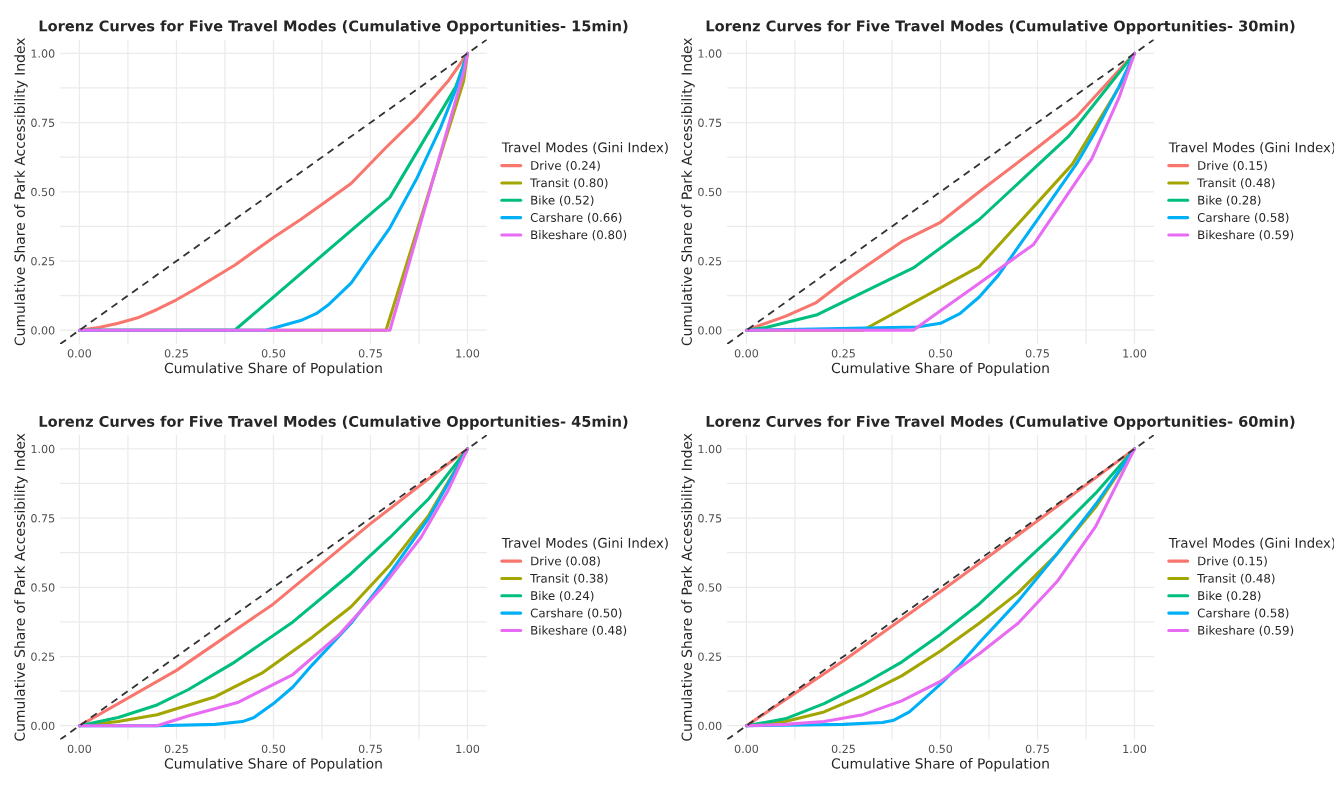 The height and width of the screenshot is (791, 1334). What do you see at coordinates (562, 596) in the screenshot?
I see `legend-label: Bike (0.24)` at bounding box center [562, 596].